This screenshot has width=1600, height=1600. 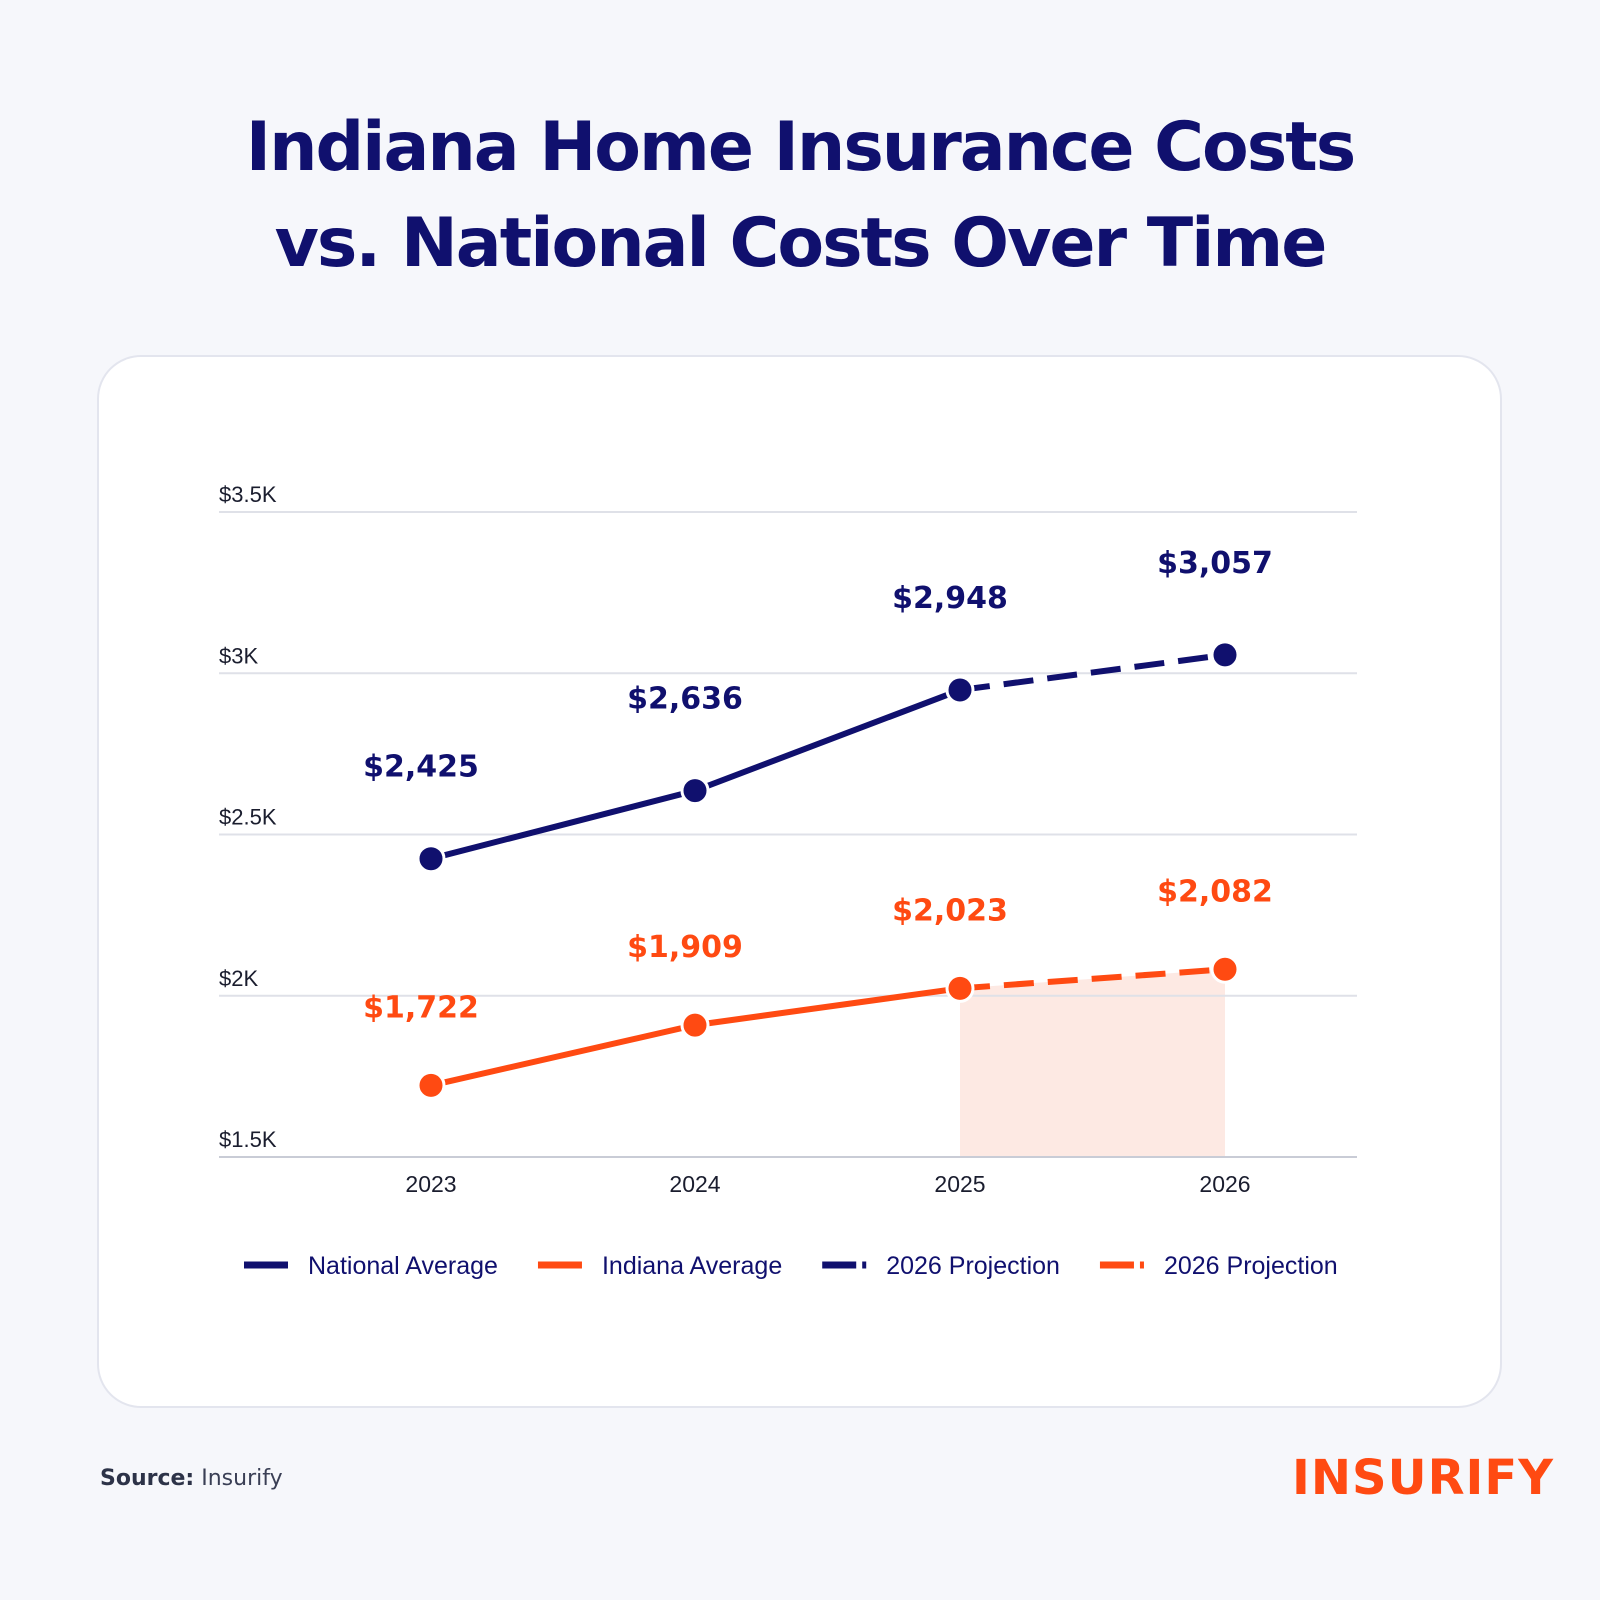 I want to click on x-tick-label: 2026, so click(x=1224, y=1184).